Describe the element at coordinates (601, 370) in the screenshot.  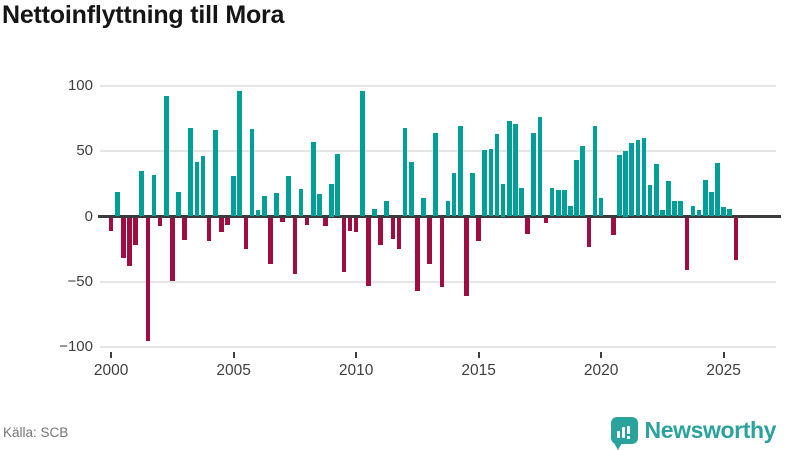
I see `x-tick-label: 2020` at that location.